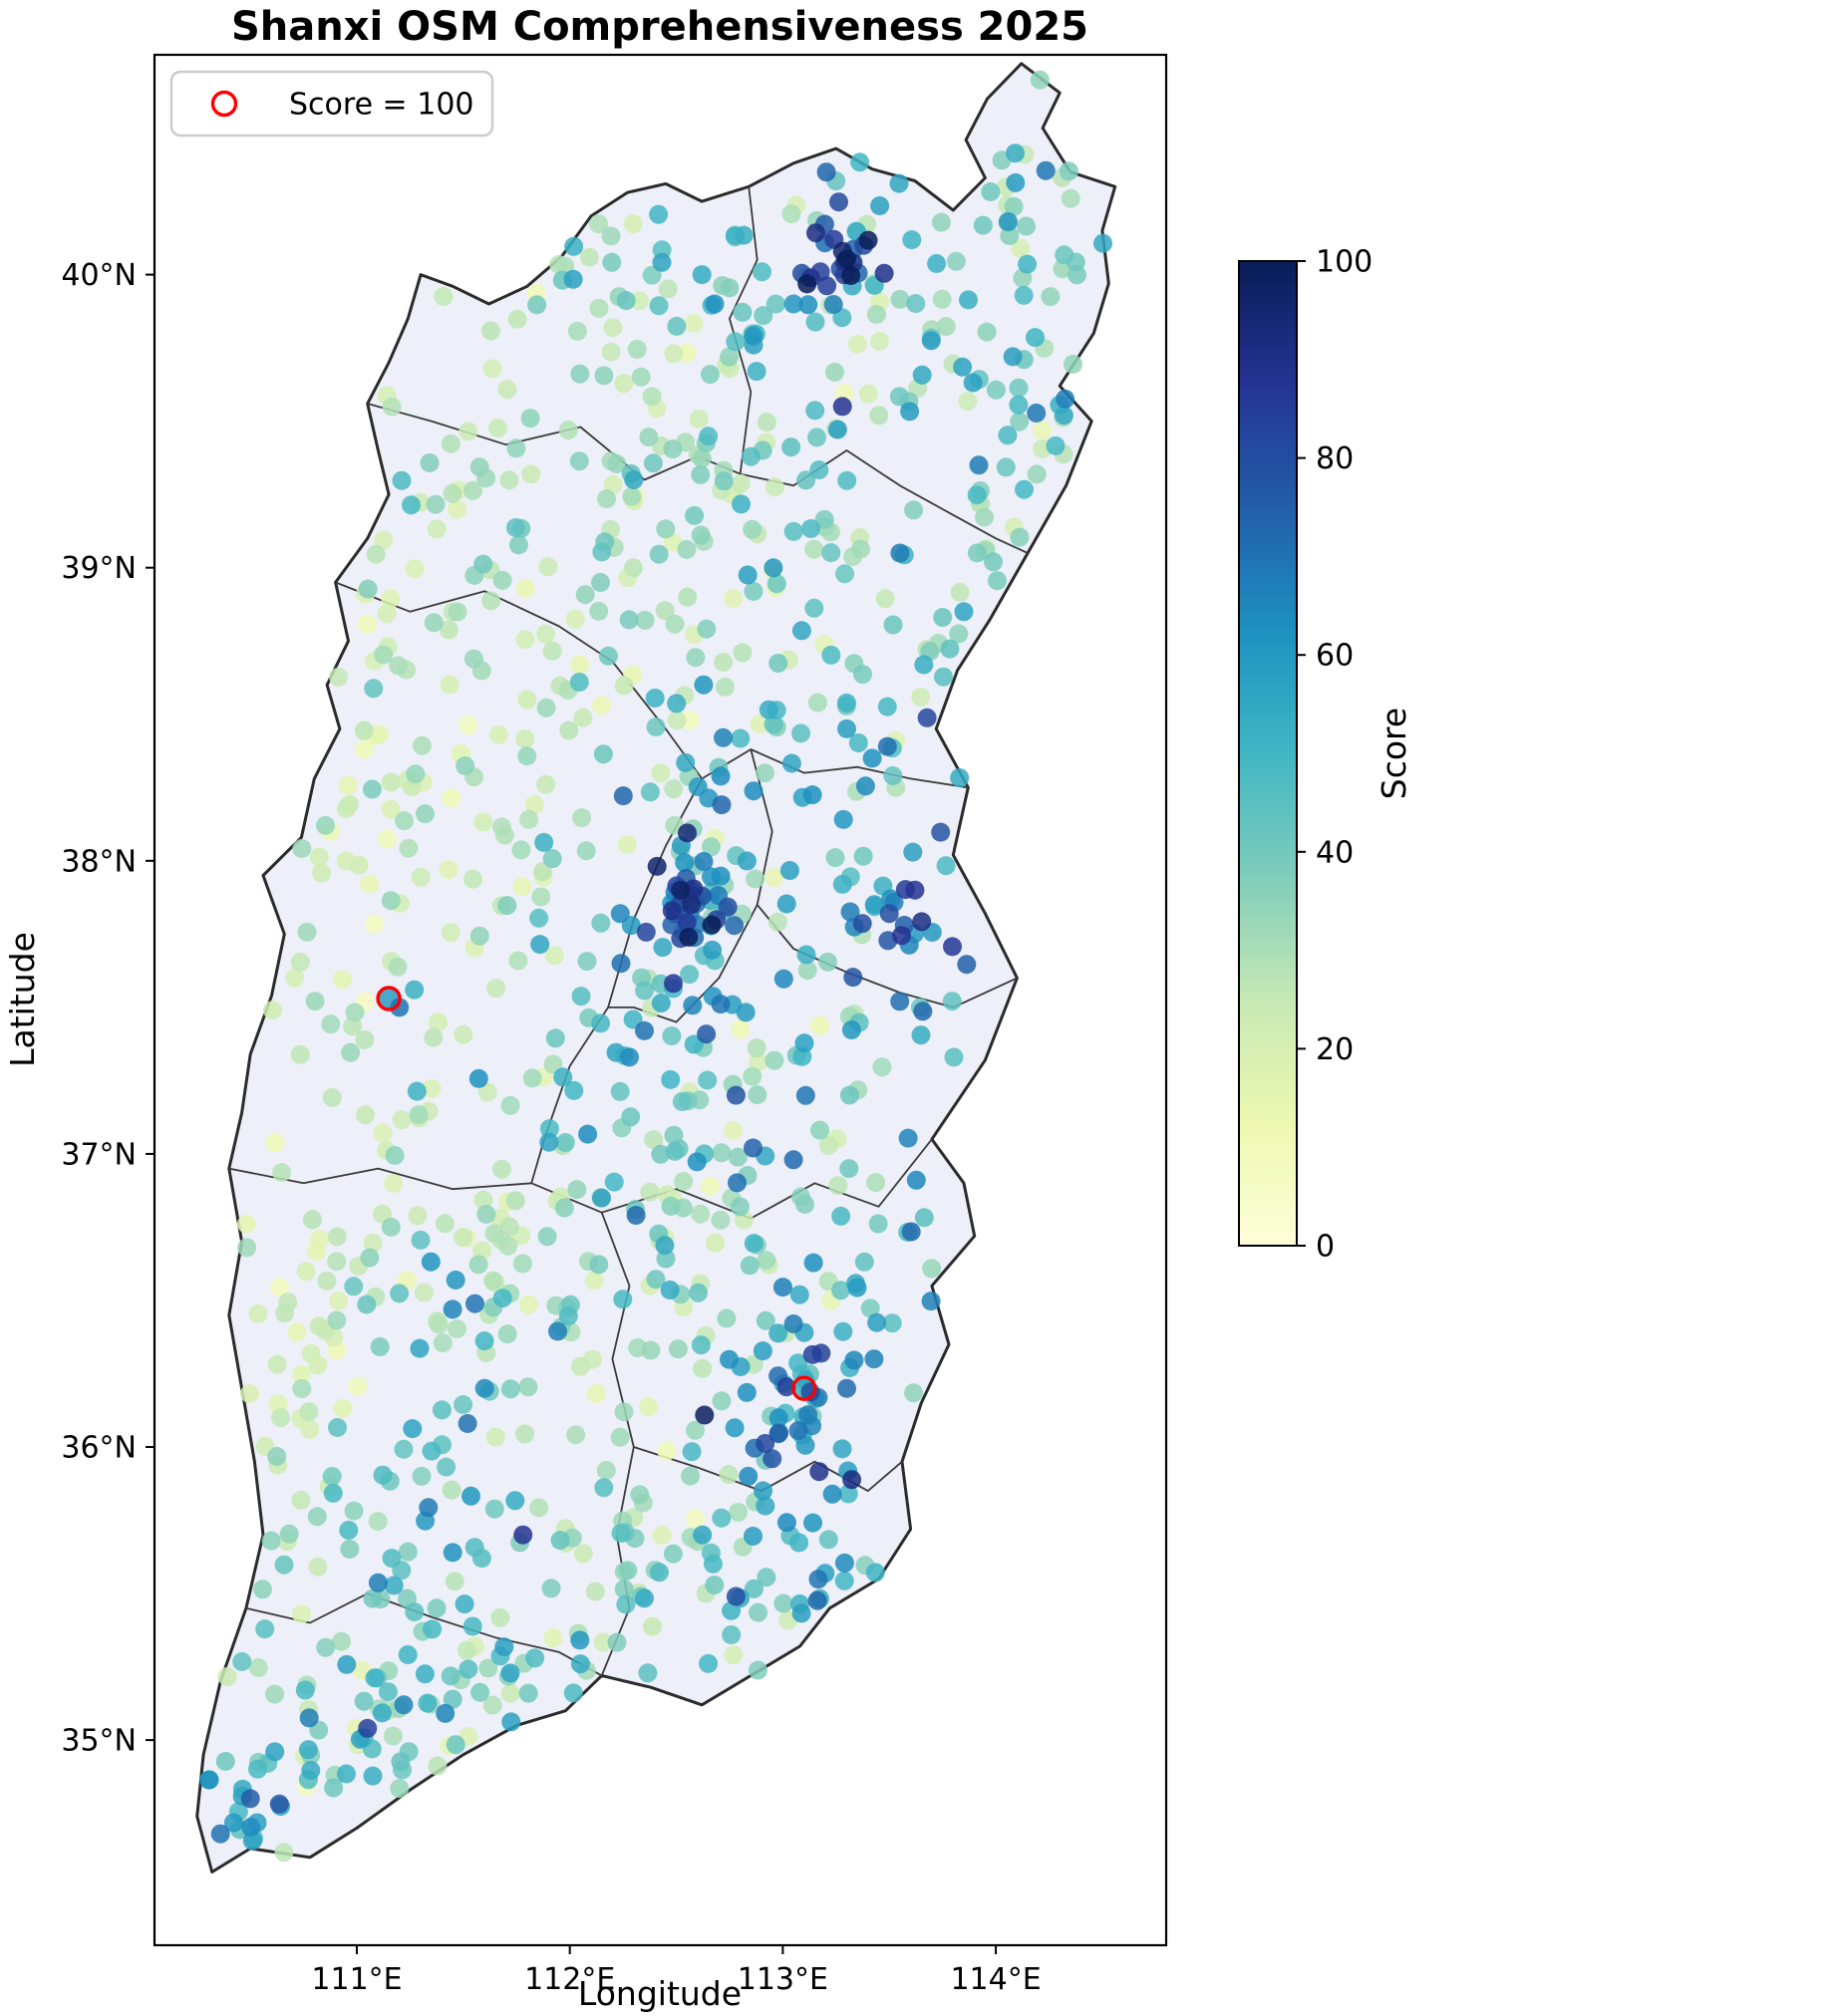  What do you see at coordinates (389, 999) in the screenshot?
I see `score100-marker` at bounding box center [389, 999].